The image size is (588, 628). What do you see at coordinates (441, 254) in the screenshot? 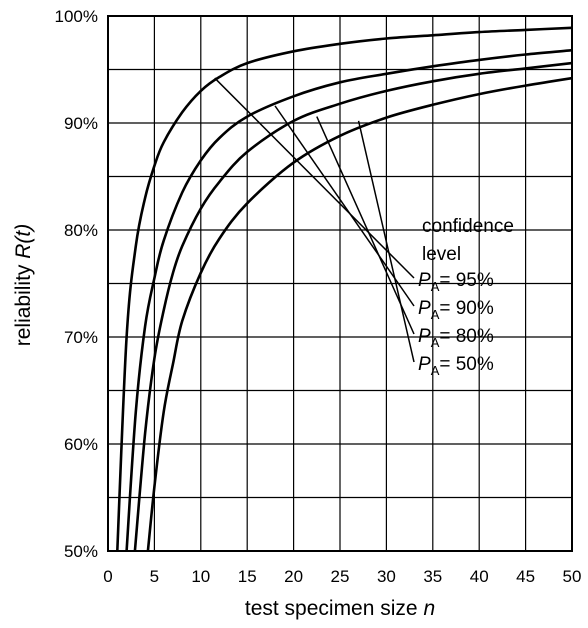
I see `legend-title-line2: level` at bounding box center [441, 254].